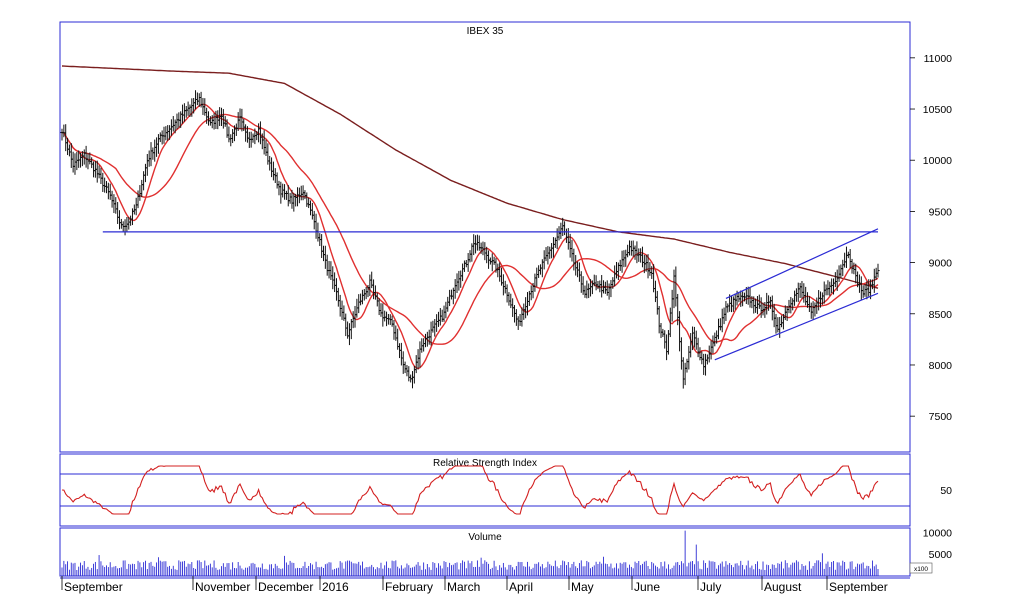 Image resolution: width=1024 pixels, height=609 pixels. What do you see at coordinates (941, 417) in the screenshot?
I see `price-tick-label: 7500` at bounding box center [941, 417].